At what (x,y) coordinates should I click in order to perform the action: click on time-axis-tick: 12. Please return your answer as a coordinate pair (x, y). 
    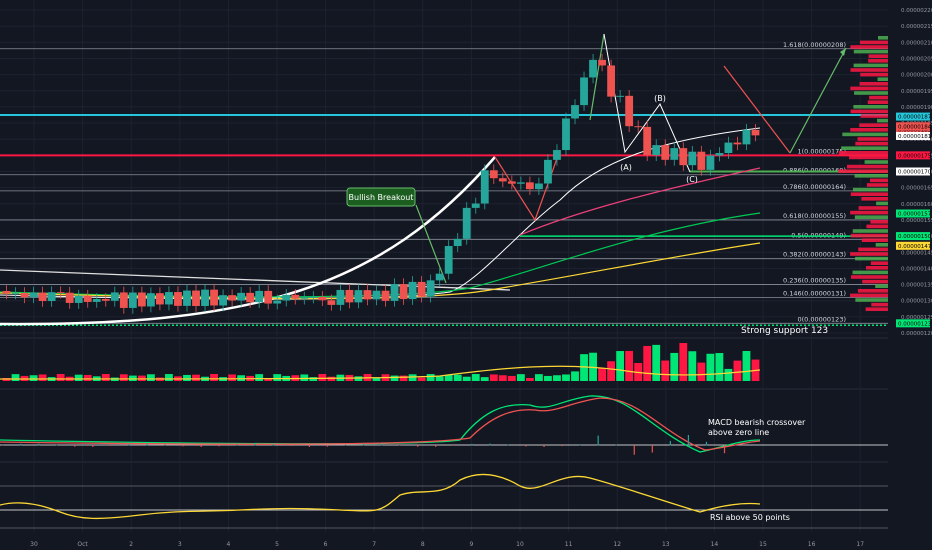
    Looking at the image, I should click on (617, 544).